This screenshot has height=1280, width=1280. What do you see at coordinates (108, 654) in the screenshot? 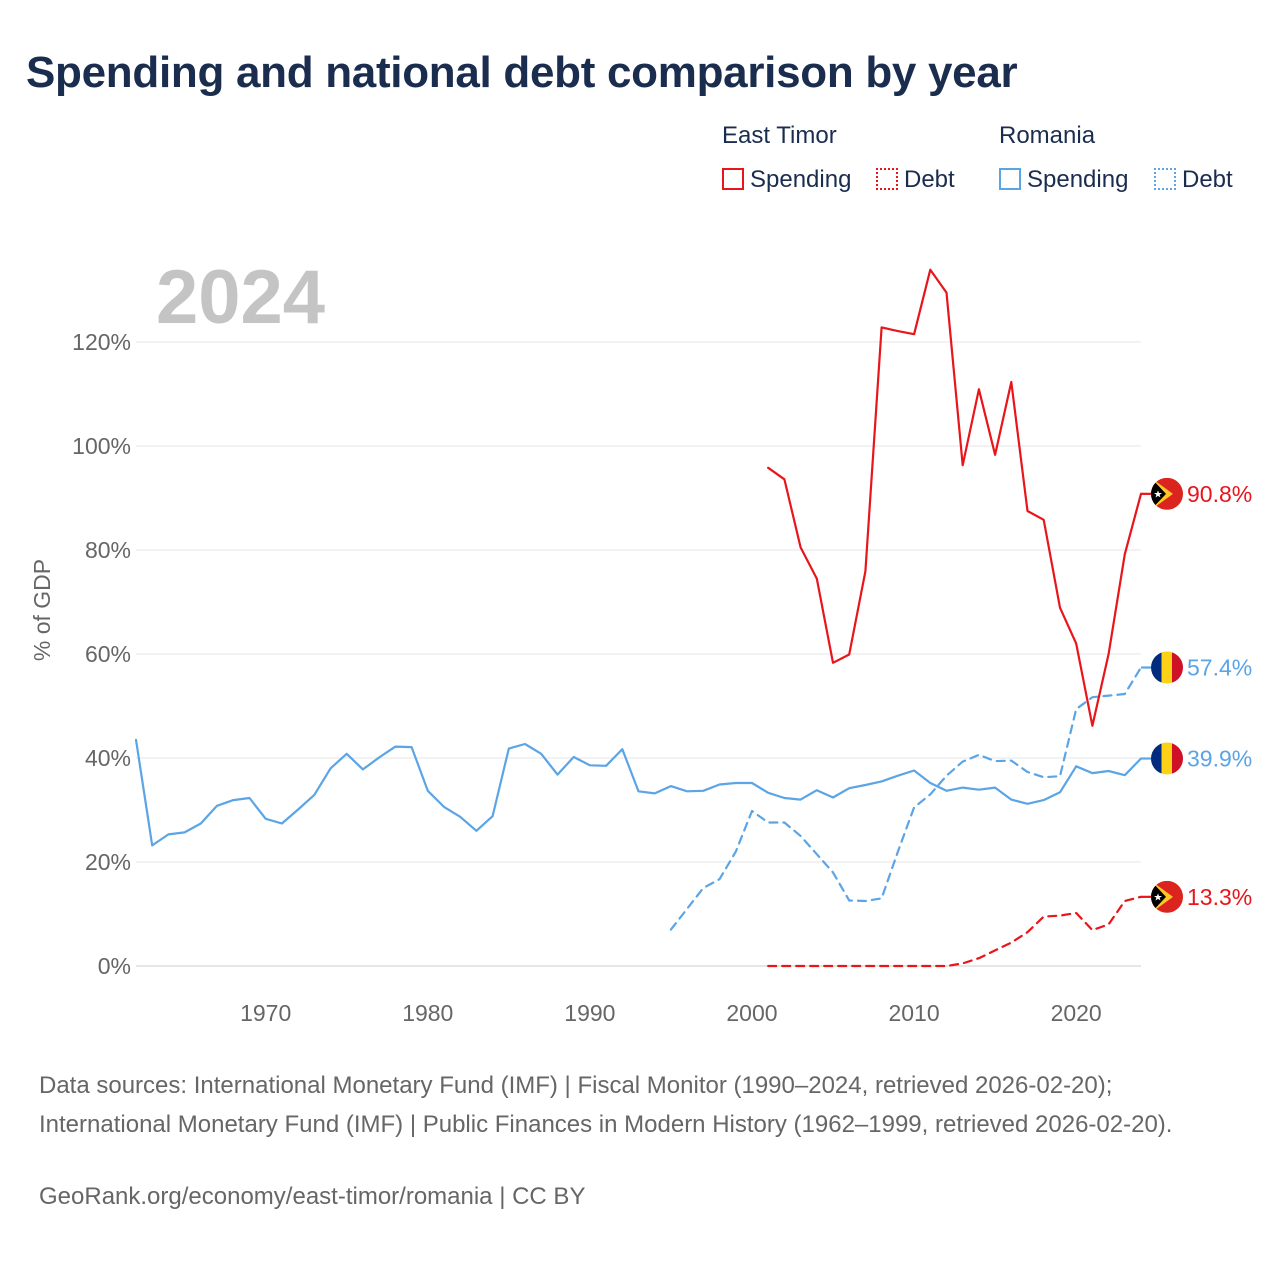
I see `y-tick-label: 60%` at bounding box center [108, 654].